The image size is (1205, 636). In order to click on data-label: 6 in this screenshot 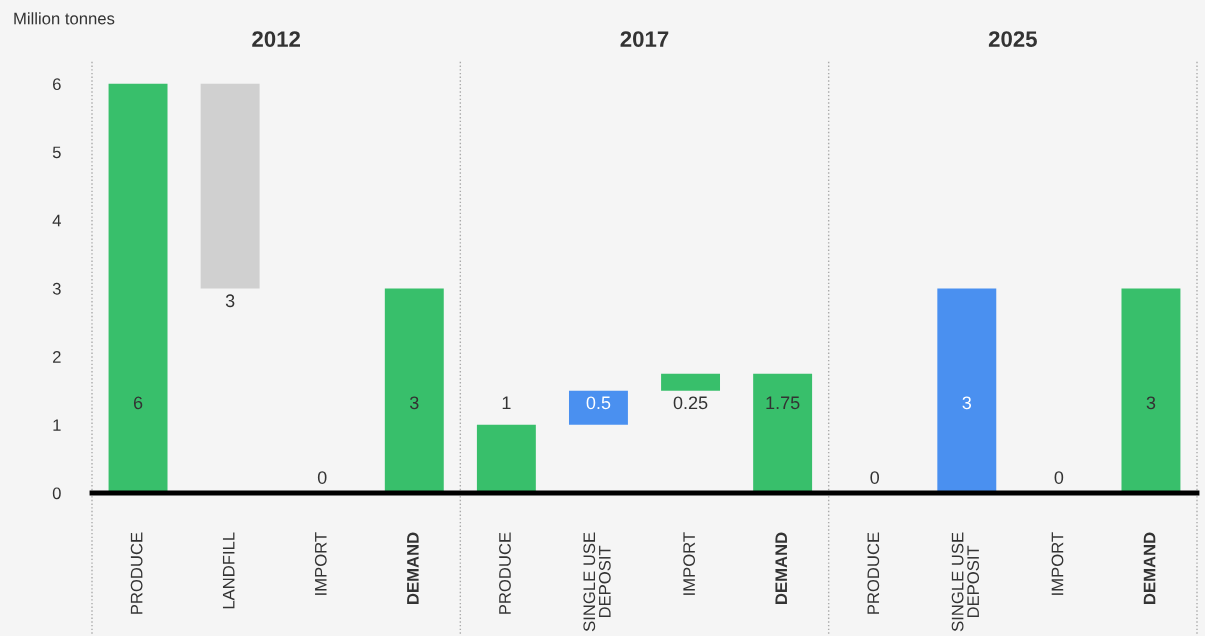, I will do `click(138, 403)`.